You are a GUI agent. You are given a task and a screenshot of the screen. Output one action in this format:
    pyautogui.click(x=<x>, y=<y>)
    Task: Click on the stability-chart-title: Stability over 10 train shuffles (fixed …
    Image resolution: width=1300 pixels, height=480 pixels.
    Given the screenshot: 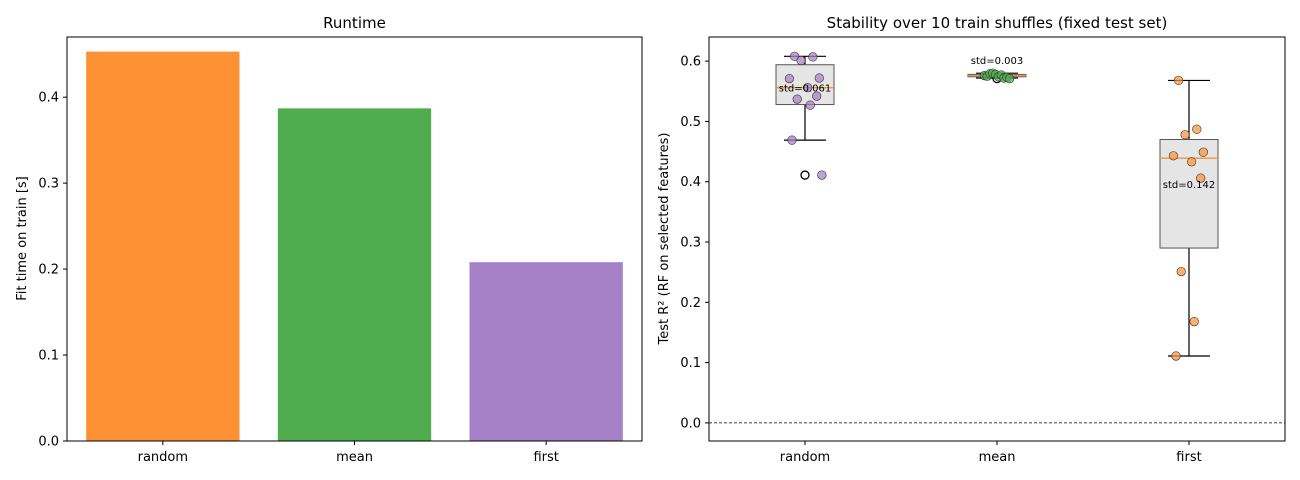 What is the action you would take?
    pyautogui.click(x=997, y=23)
    